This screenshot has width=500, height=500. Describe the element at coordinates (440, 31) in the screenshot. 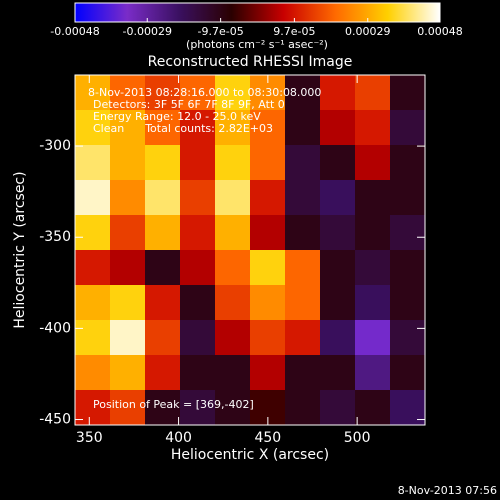

I see `colorbar-tick-label: 0.00048` at that location.